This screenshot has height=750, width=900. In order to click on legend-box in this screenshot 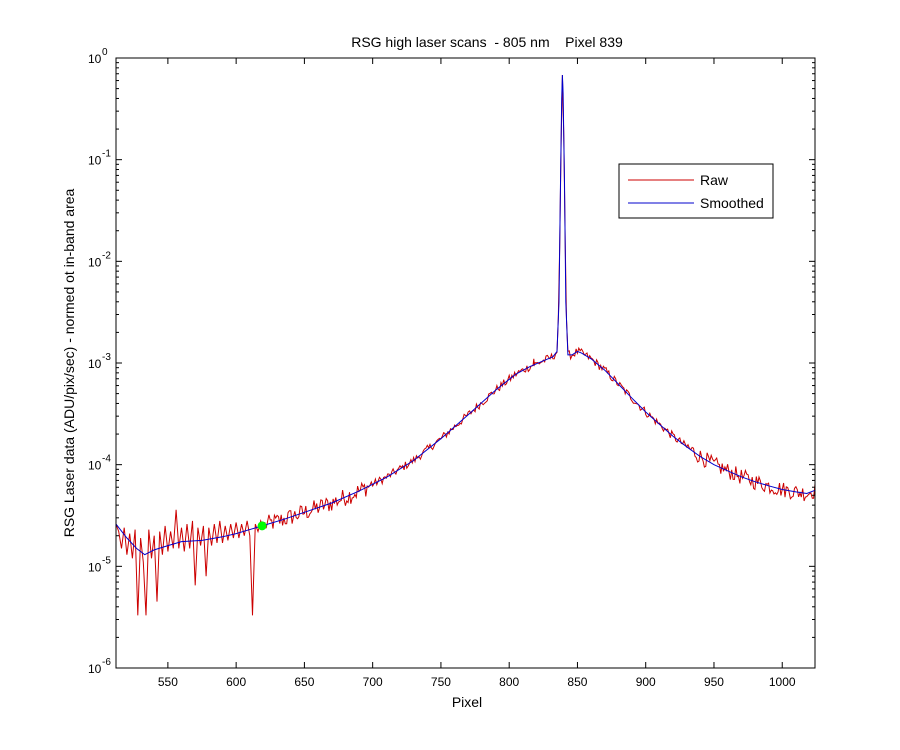, I will do `click(696, 191)`.